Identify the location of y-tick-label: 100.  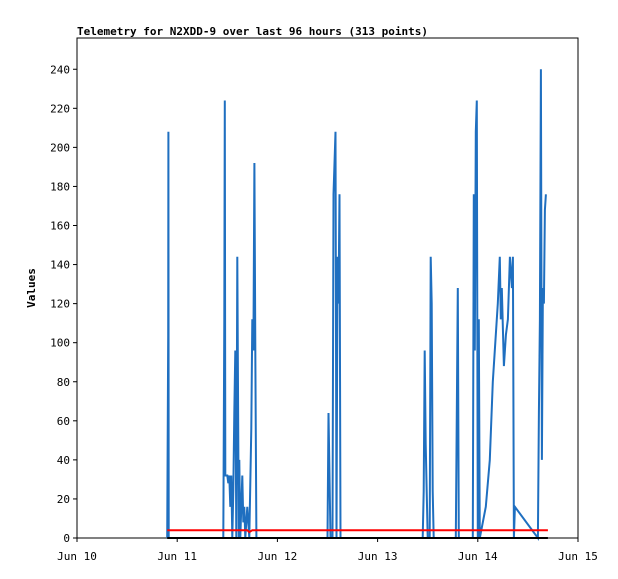
(60, 343).